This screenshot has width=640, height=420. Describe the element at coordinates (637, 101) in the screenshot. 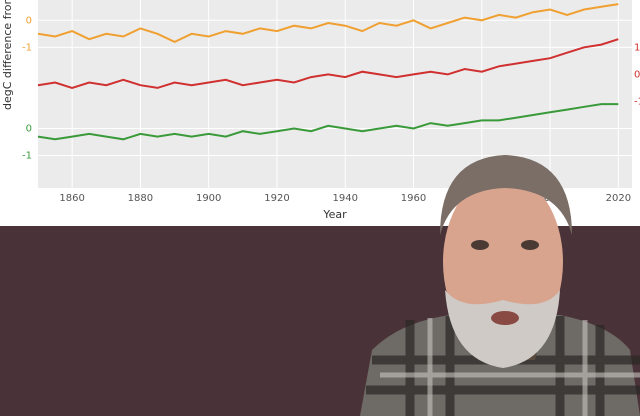

I see `y2-tick-label: -1` at that location.